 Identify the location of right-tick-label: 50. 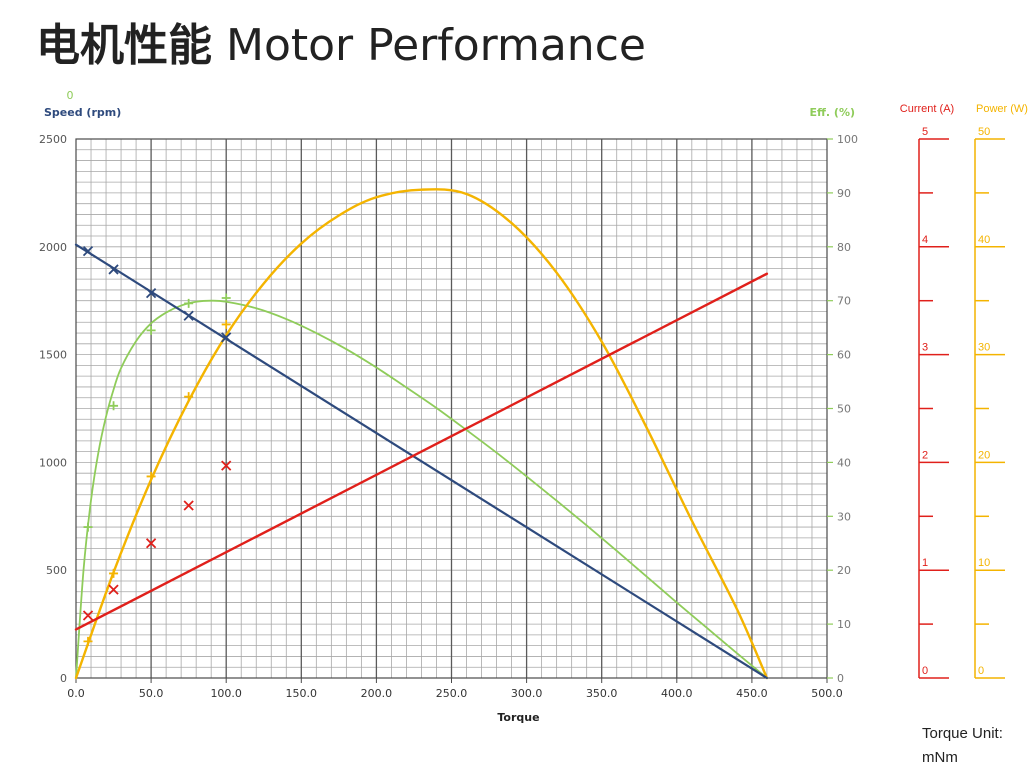
(844, 409).